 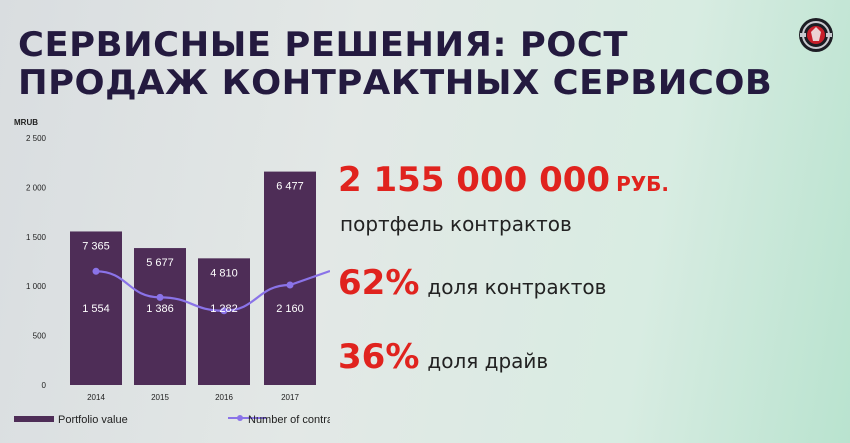 I want to click on bar-2015, so click(x=160, y=316).